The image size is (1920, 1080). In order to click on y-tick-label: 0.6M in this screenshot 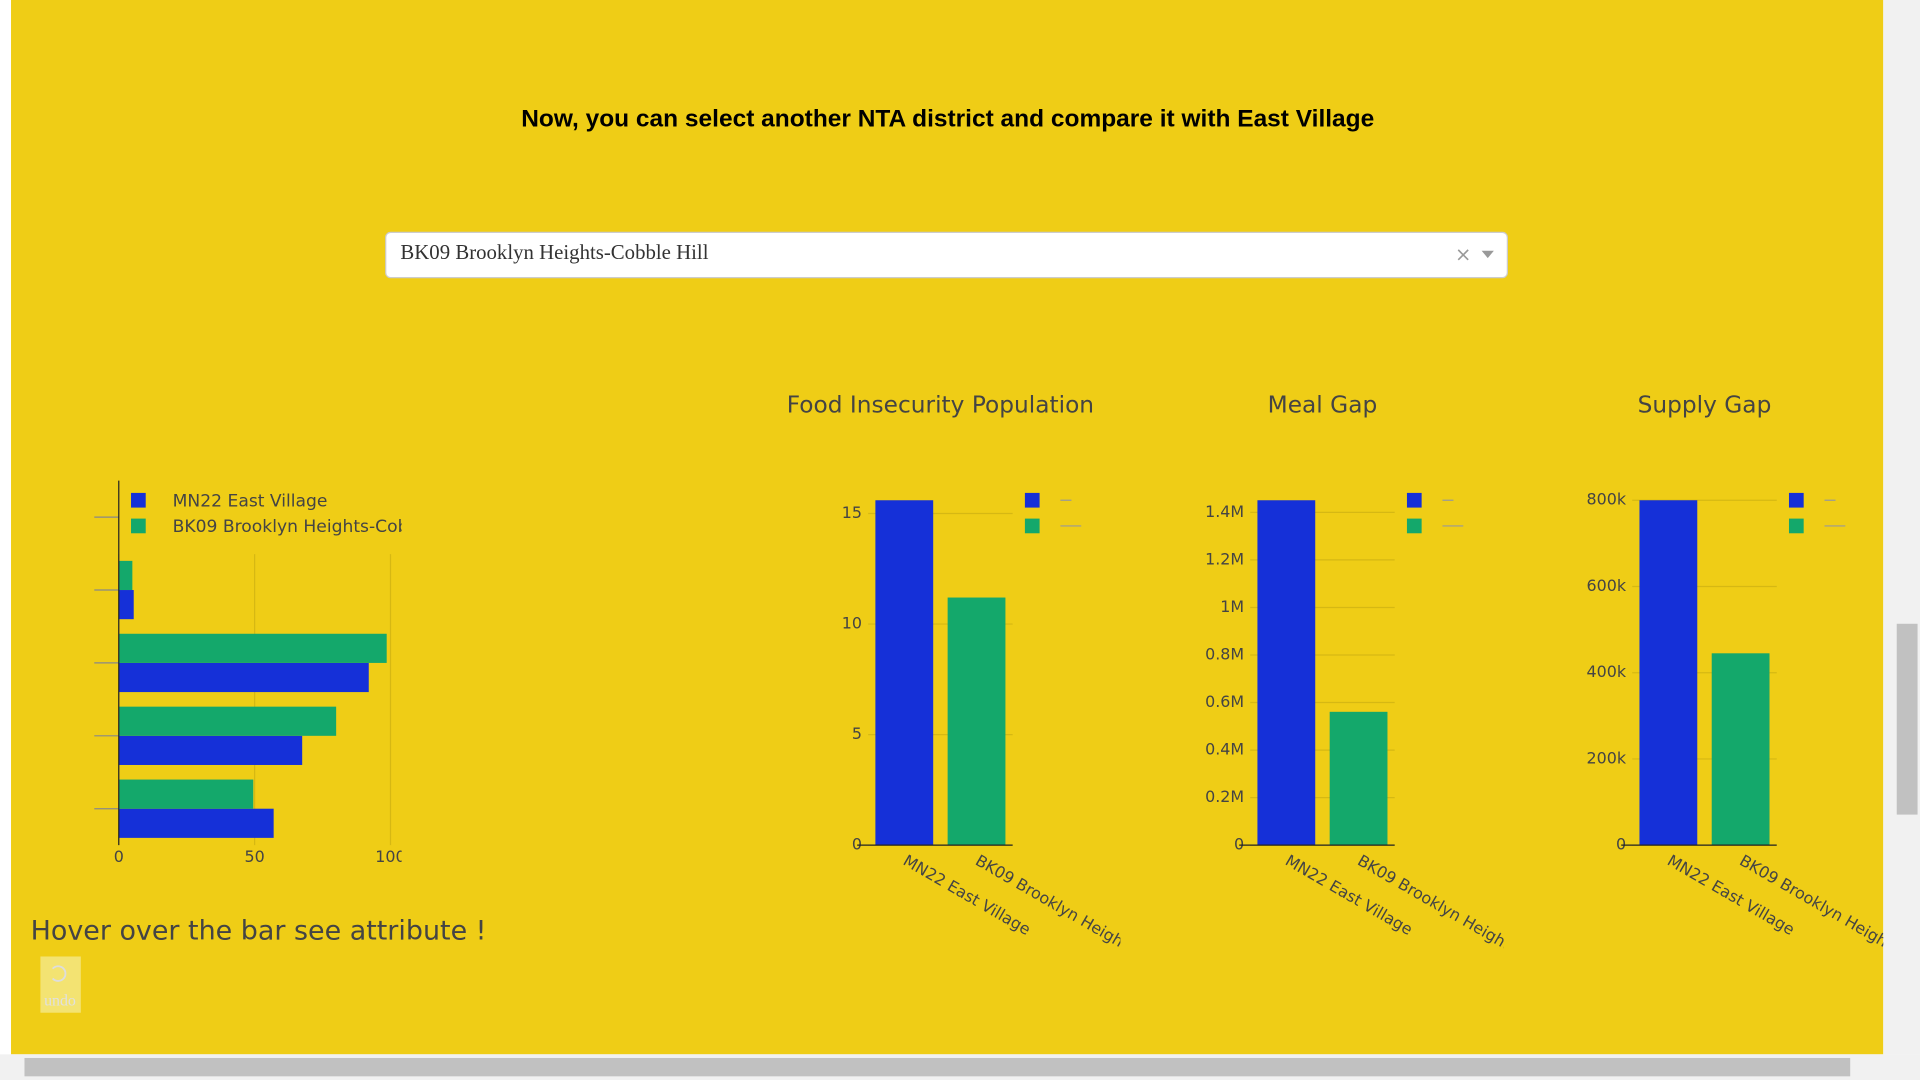, I will do `click(1224, 701)`.